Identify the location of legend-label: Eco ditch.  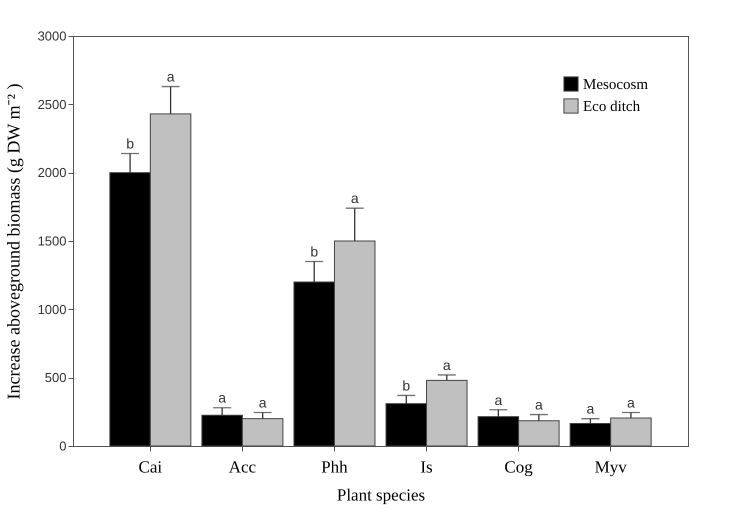
(612, 107).